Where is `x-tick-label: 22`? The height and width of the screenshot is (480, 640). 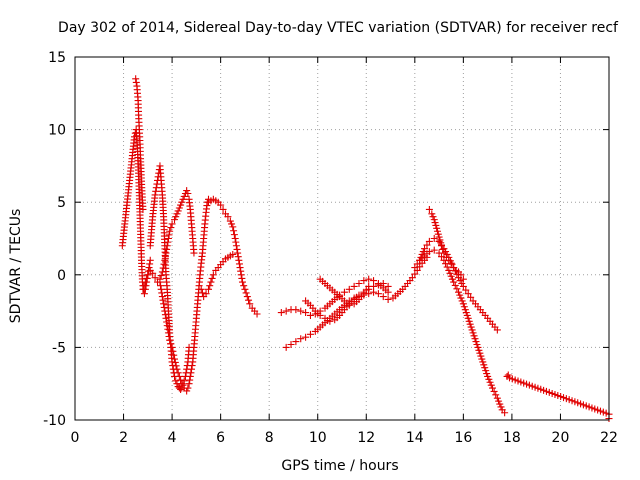 x-tick-label: 22 is located at coordinates (609, 438).